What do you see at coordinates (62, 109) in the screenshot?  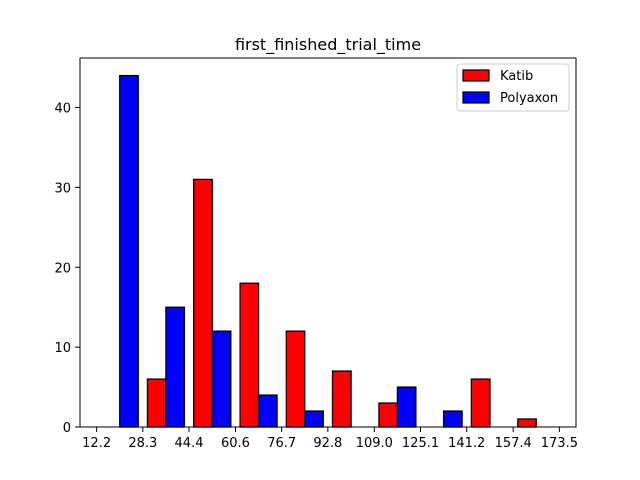 I see `y-tick-label: 40` at bounding box center [62, 109].